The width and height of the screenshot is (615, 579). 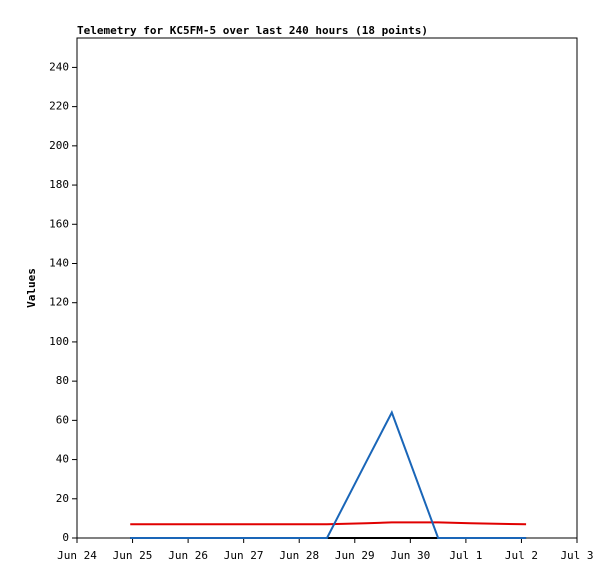 I want to click on x-tick-label: Jul 3, so click(x=576, y=555).